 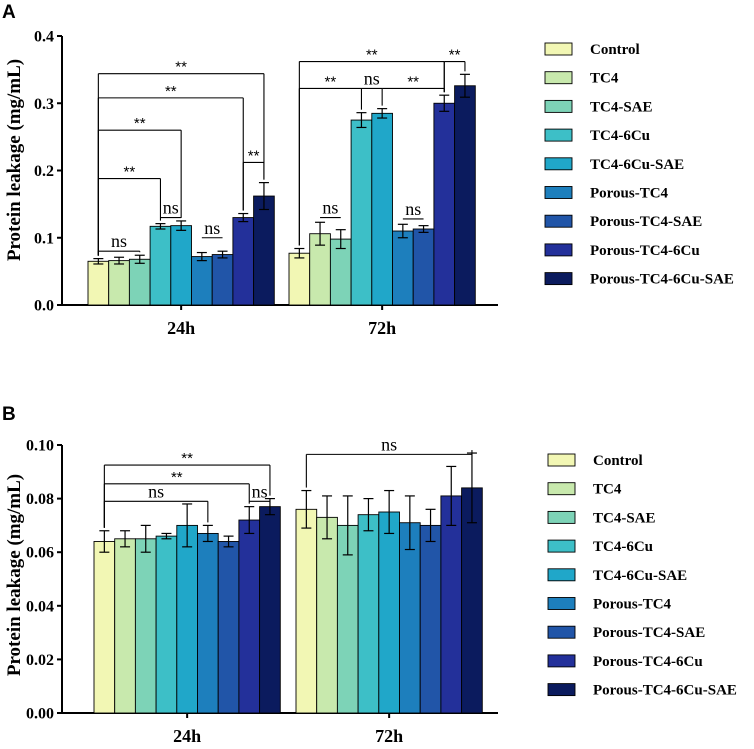 I want to click on panel-a-error-bars, so click(x=281, y=169).